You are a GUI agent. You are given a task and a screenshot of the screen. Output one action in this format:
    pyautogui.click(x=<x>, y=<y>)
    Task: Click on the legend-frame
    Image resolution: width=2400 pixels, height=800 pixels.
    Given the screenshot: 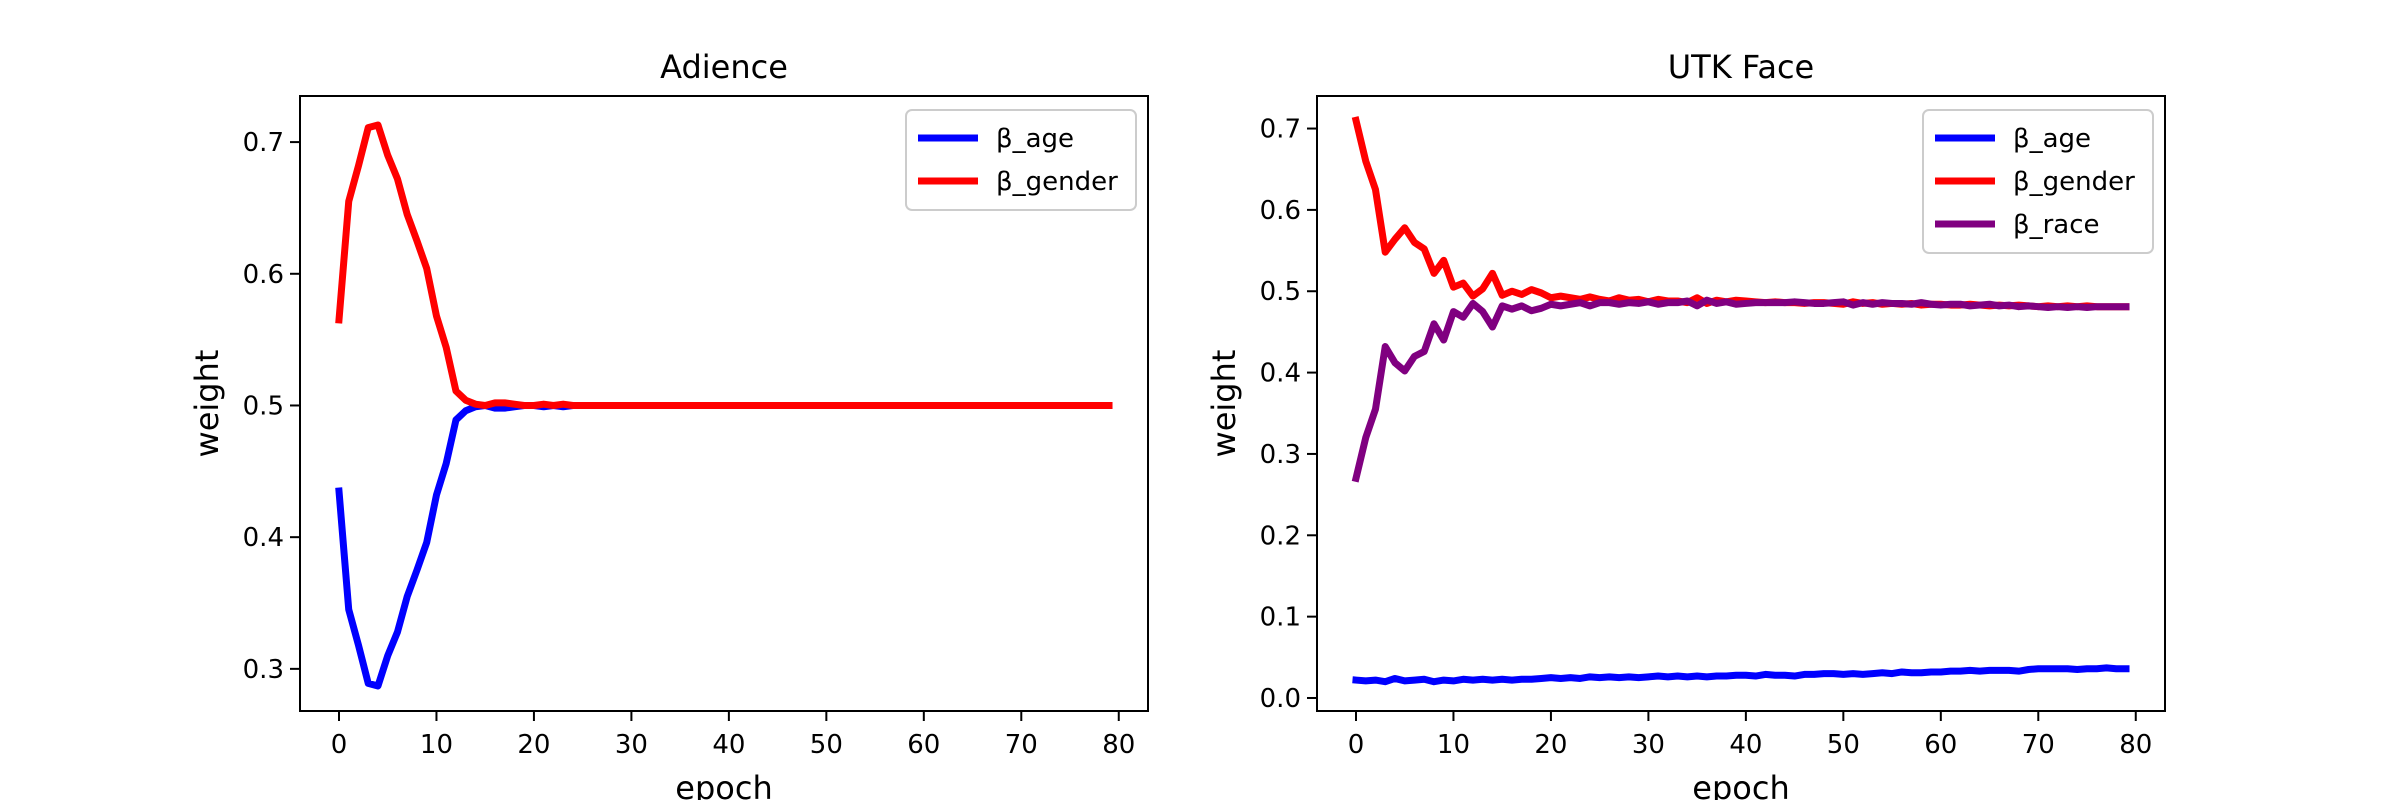 What is the action you would take?
    pyautogui.click(x=2038, y=181)
    